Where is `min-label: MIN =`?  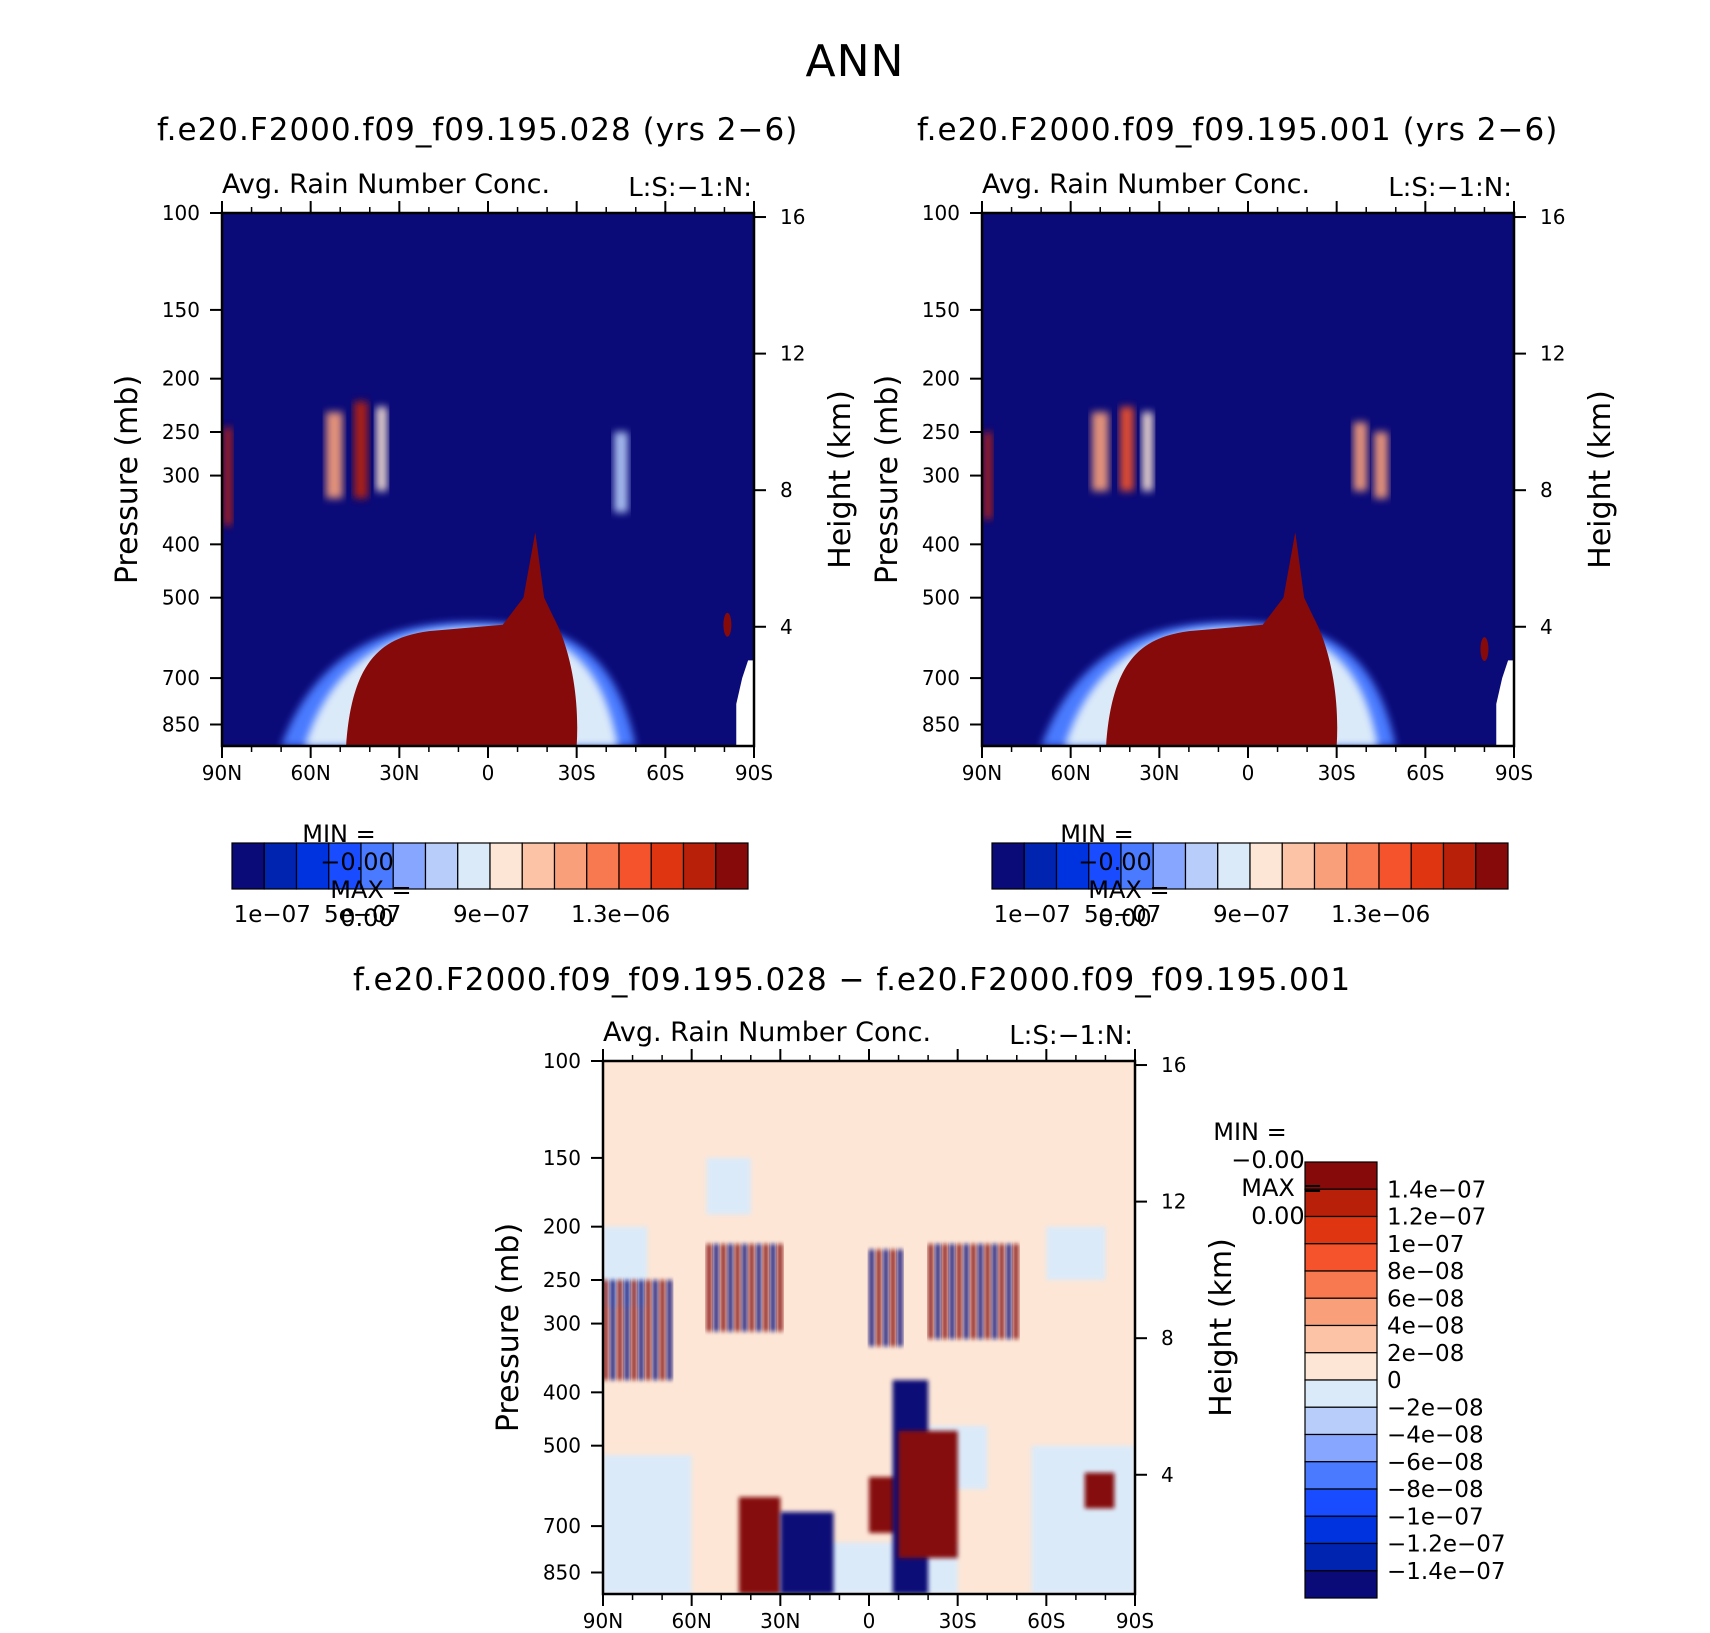 min-label: MIN = is located at coordinates (1097, 834).